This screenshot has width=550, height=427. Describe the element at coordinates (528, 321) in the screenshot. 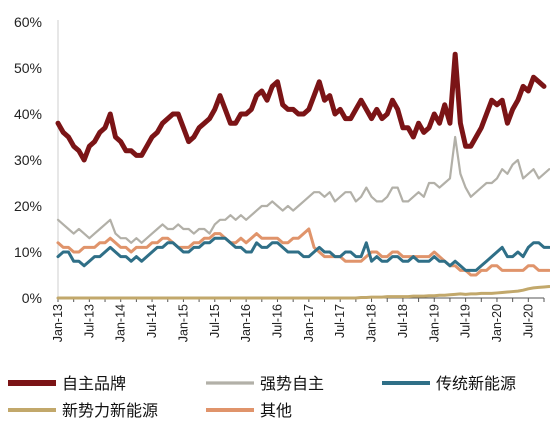

I see `x-tick-label: Jul-20` at that location.